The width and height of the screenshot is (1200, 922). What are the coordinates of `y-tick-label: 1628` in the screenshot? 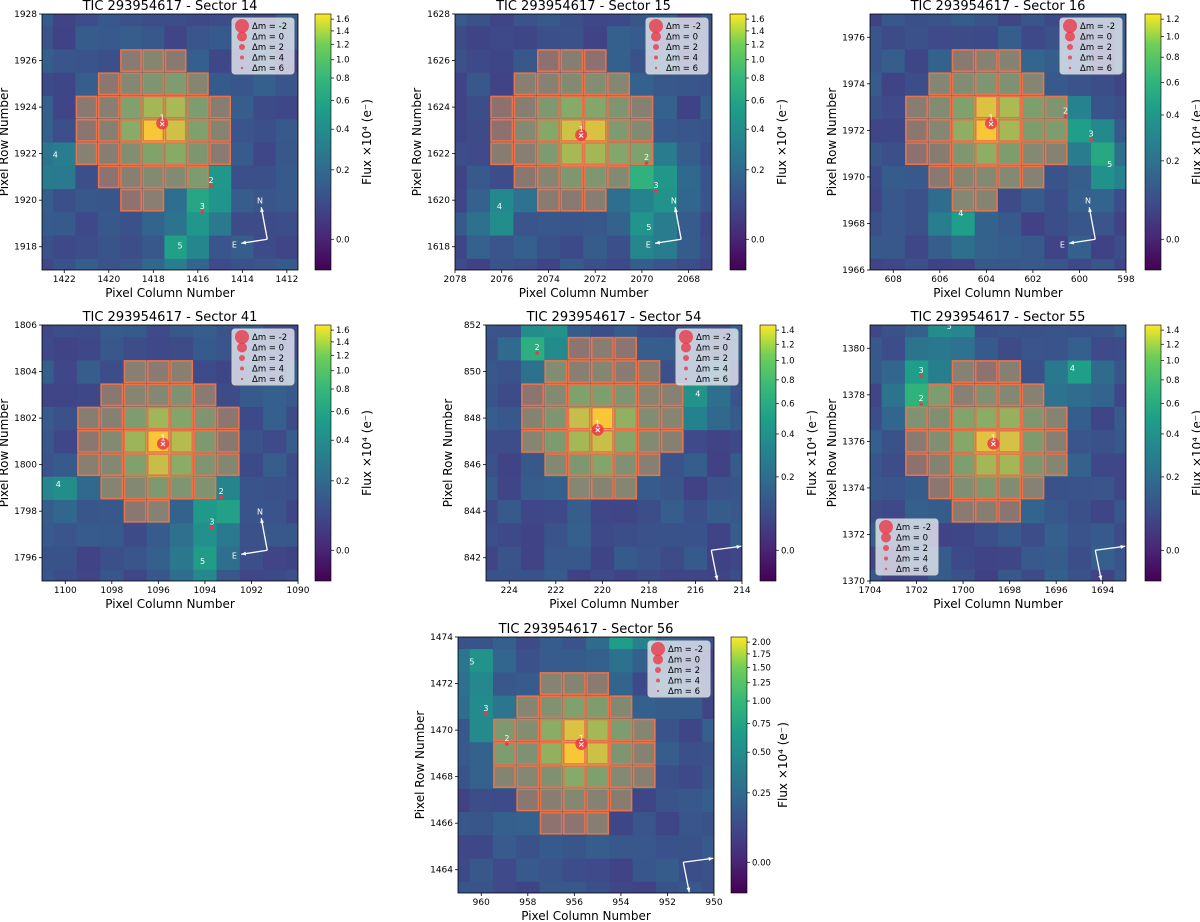 It's located at (438, 15).